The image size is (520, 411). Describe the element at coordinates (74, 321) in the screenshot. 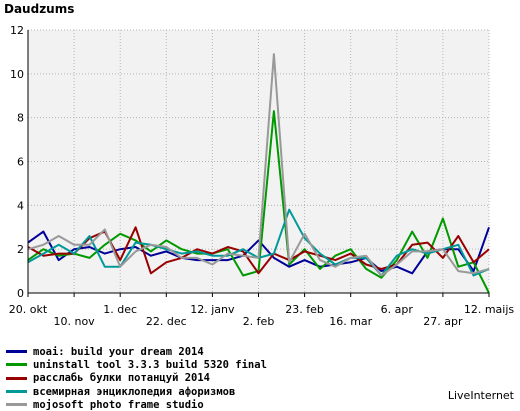

I see `x-tick-label: 10. nov` at that location.